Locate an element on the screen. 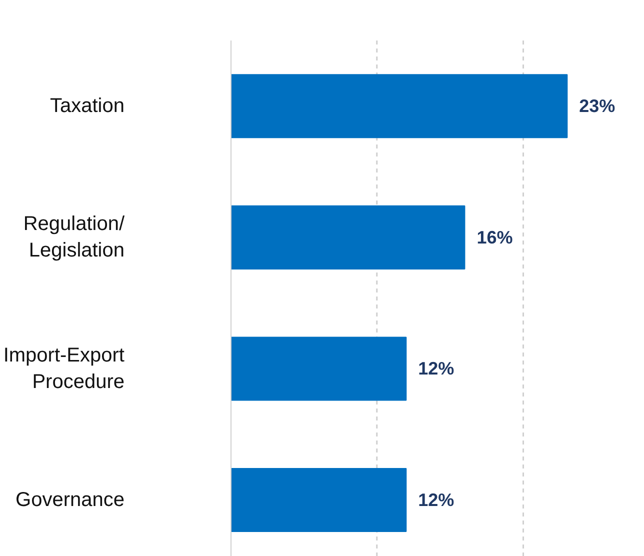  y-tick-label: Regulation/ Legislation is located at coordinates (74, 237).